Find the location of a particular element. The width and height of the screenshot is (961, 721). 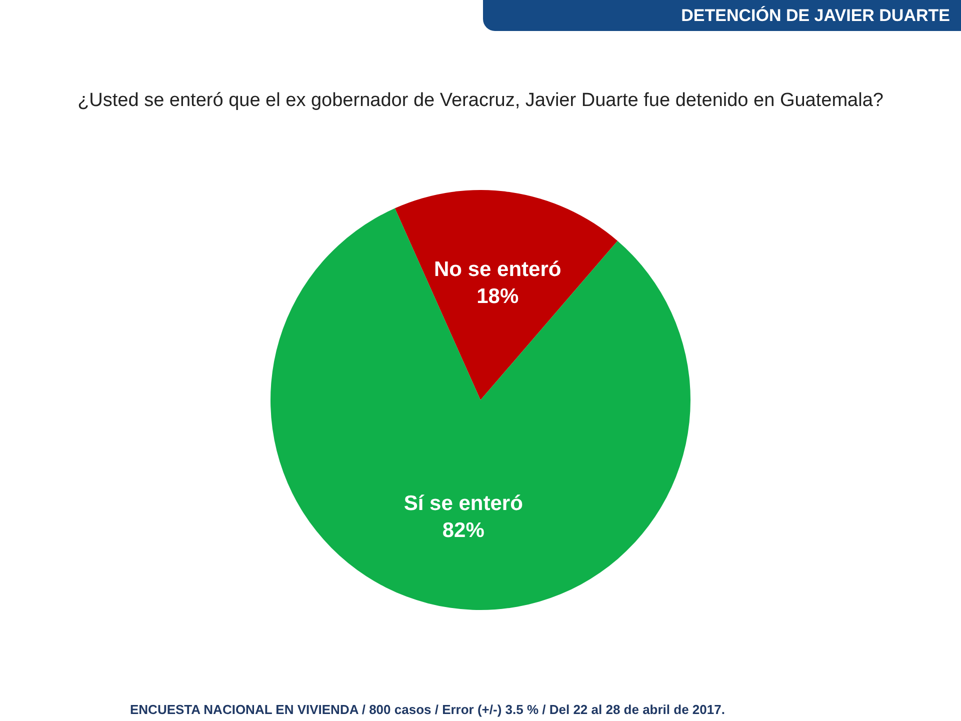

data-label: 82% is located at coordinates (463, 530).